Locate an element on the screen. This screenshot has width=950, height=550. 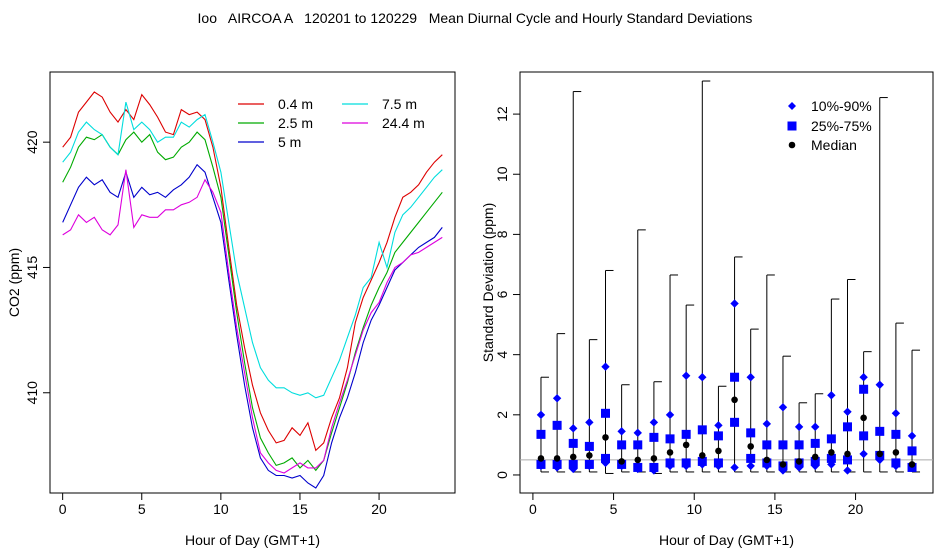
left-x-tick-label: 0 is located at coordinates (63, 509).